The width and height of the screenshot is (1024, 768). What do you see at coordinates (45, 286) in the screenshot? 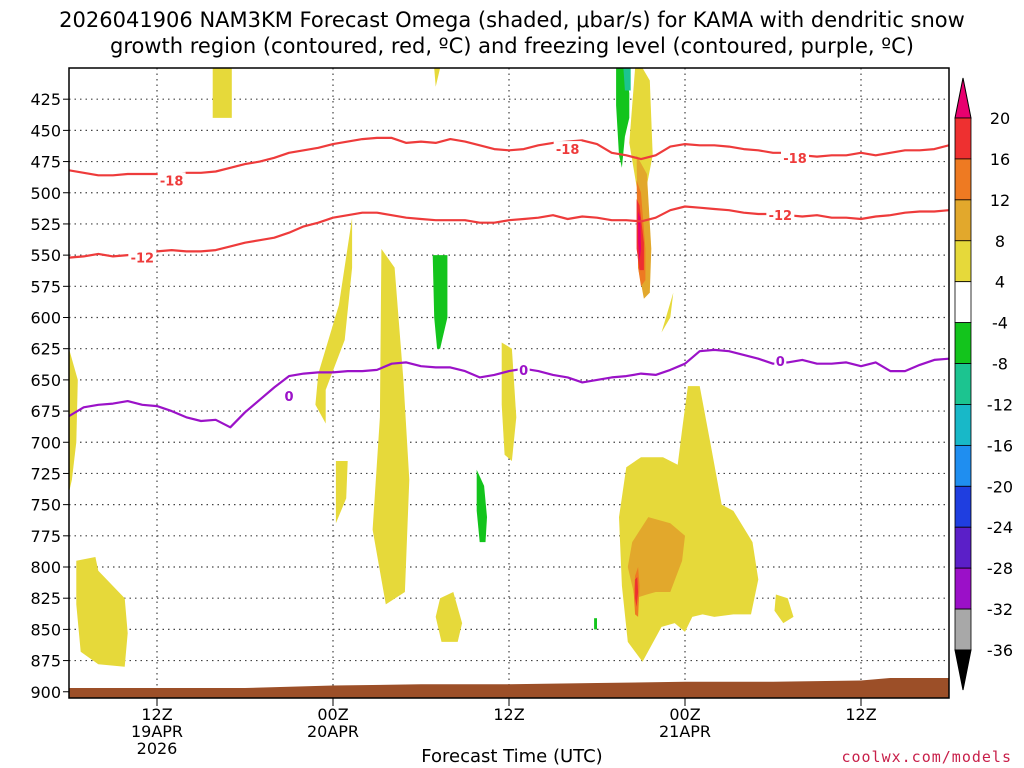
I see `y-tick-label: 575` at bounding box center [45, 286].